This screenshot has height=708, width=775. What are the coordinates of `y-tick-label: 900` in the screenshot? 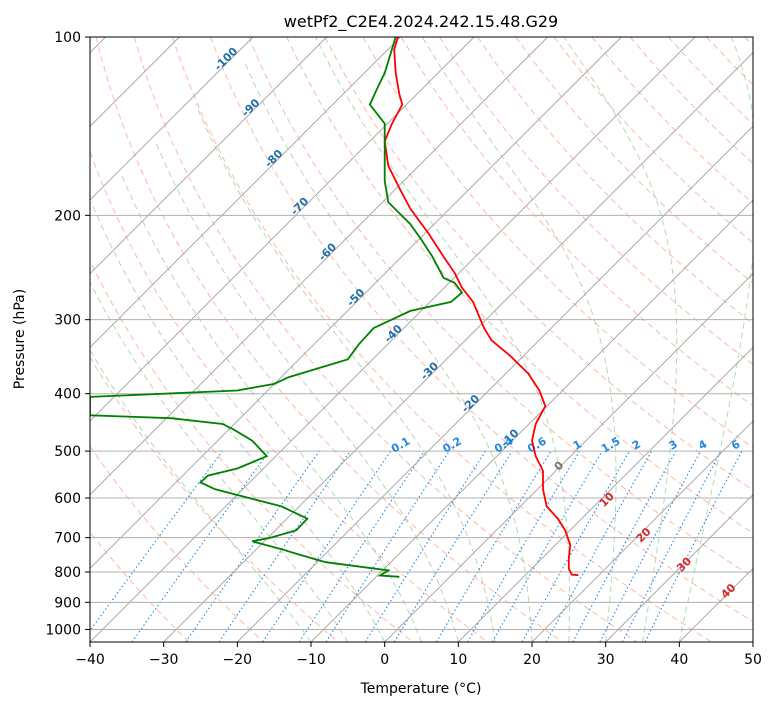 It's located at (67, 603).